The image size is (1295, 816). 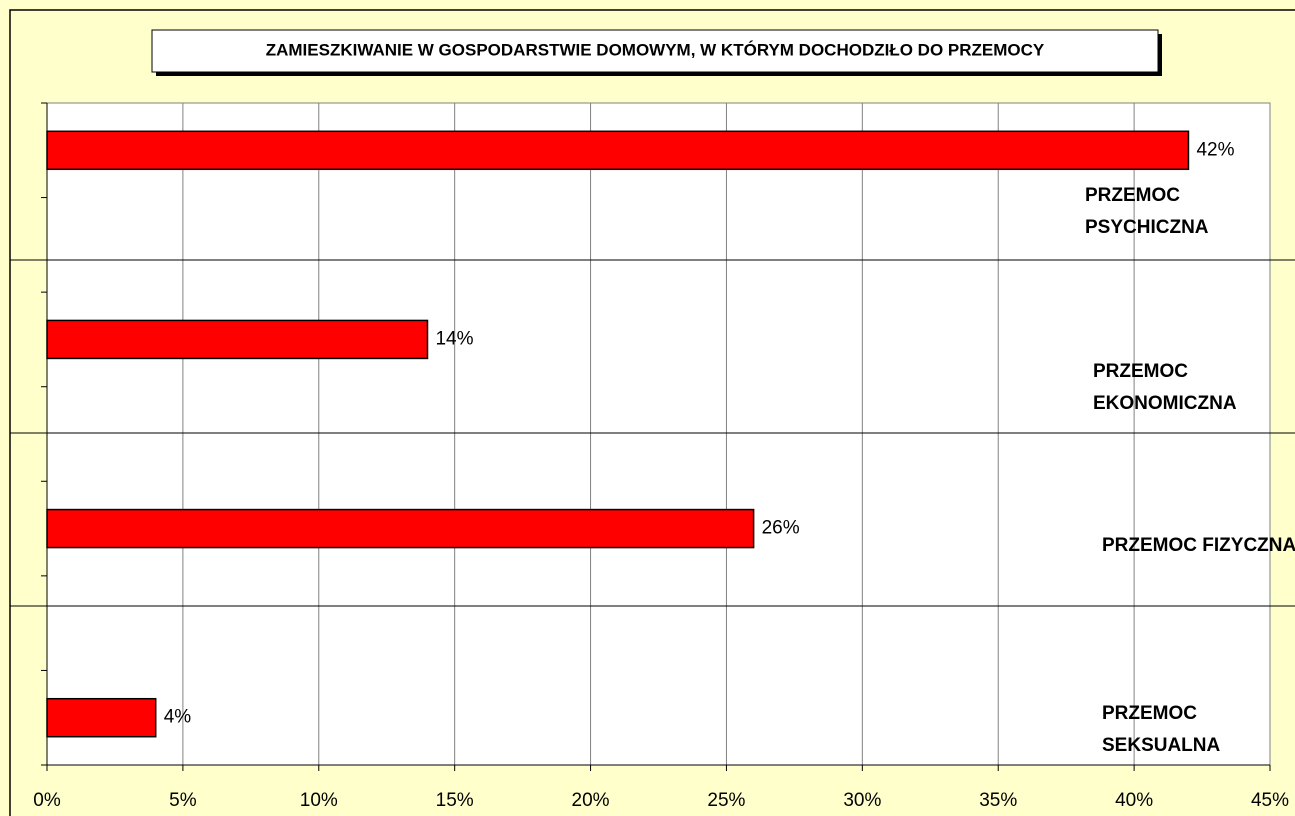 I want to click on category-label: PRZEMOC EKONOMICZNA, so click(x=1165, y=387).